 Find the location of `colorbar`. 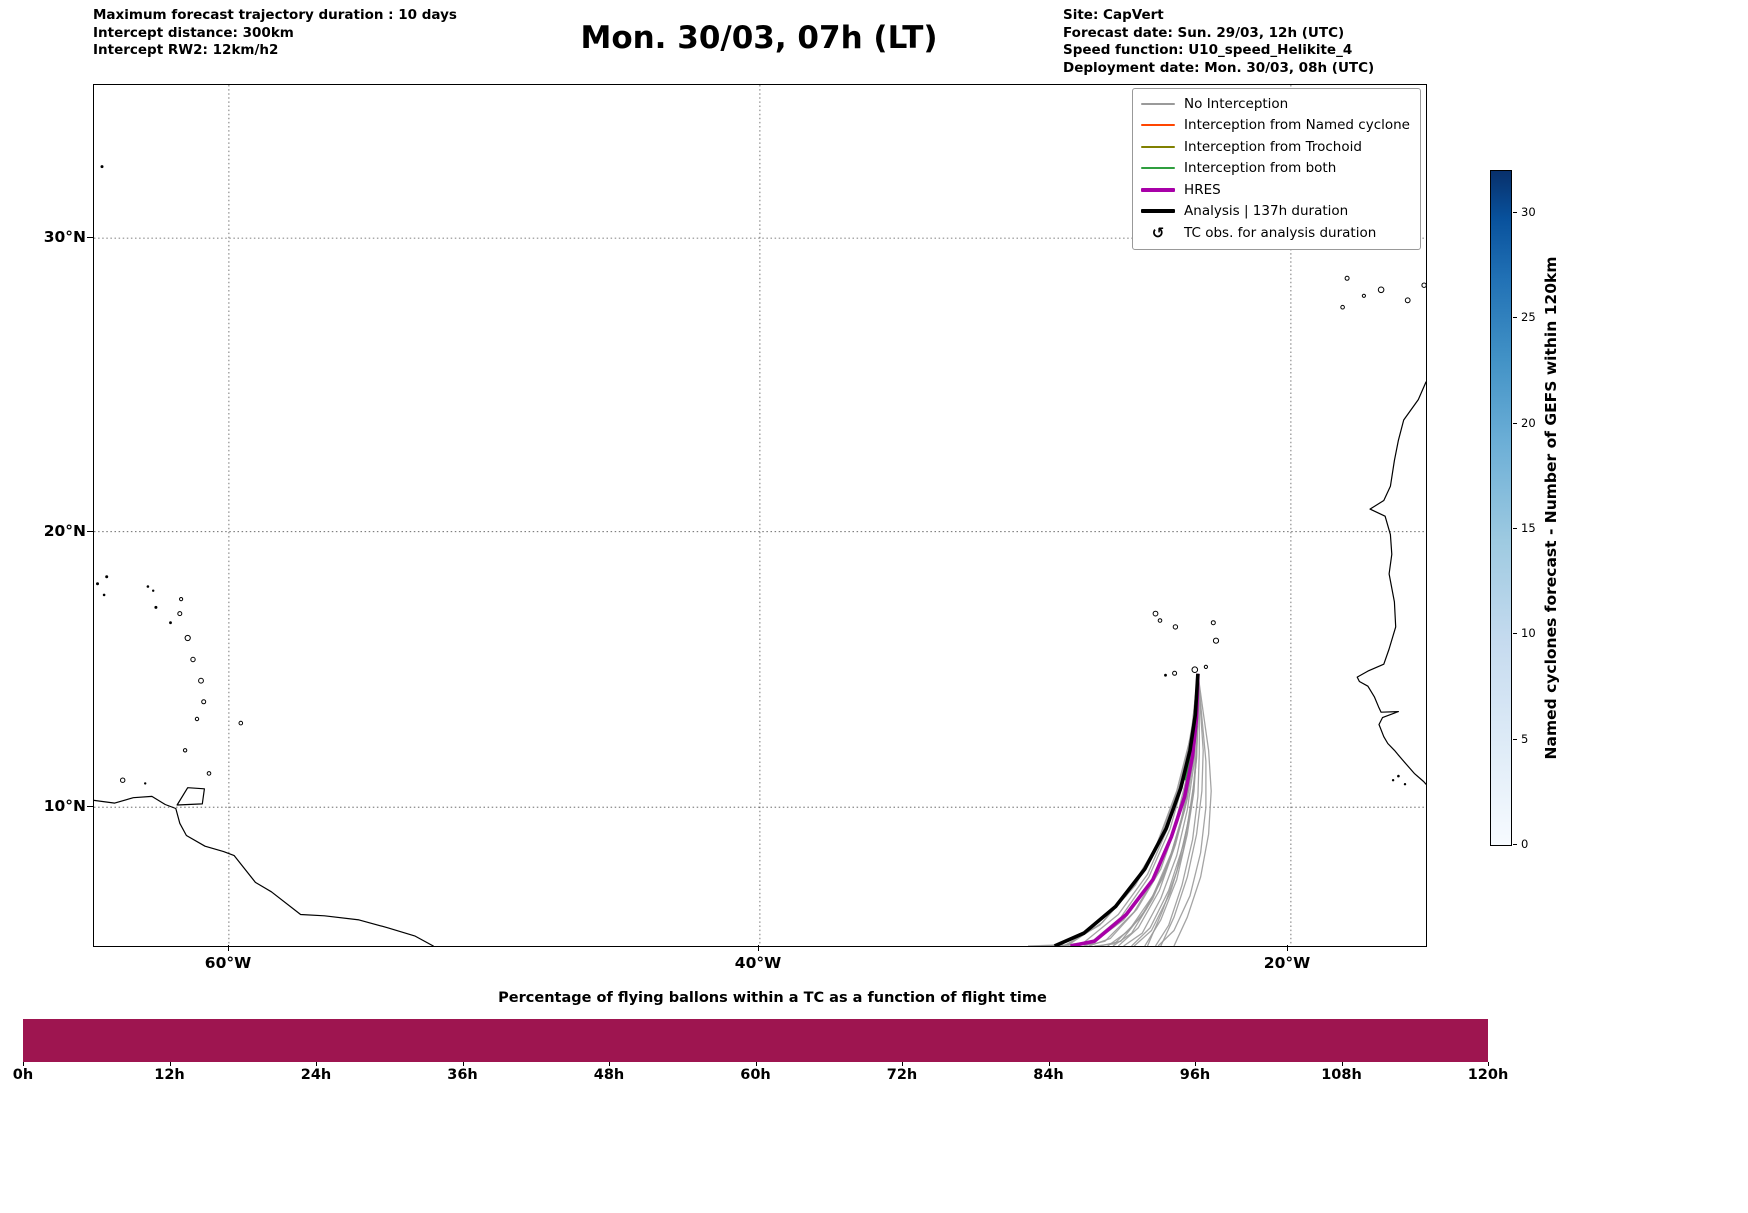

colorbar is located at coordinates (1501, 508).